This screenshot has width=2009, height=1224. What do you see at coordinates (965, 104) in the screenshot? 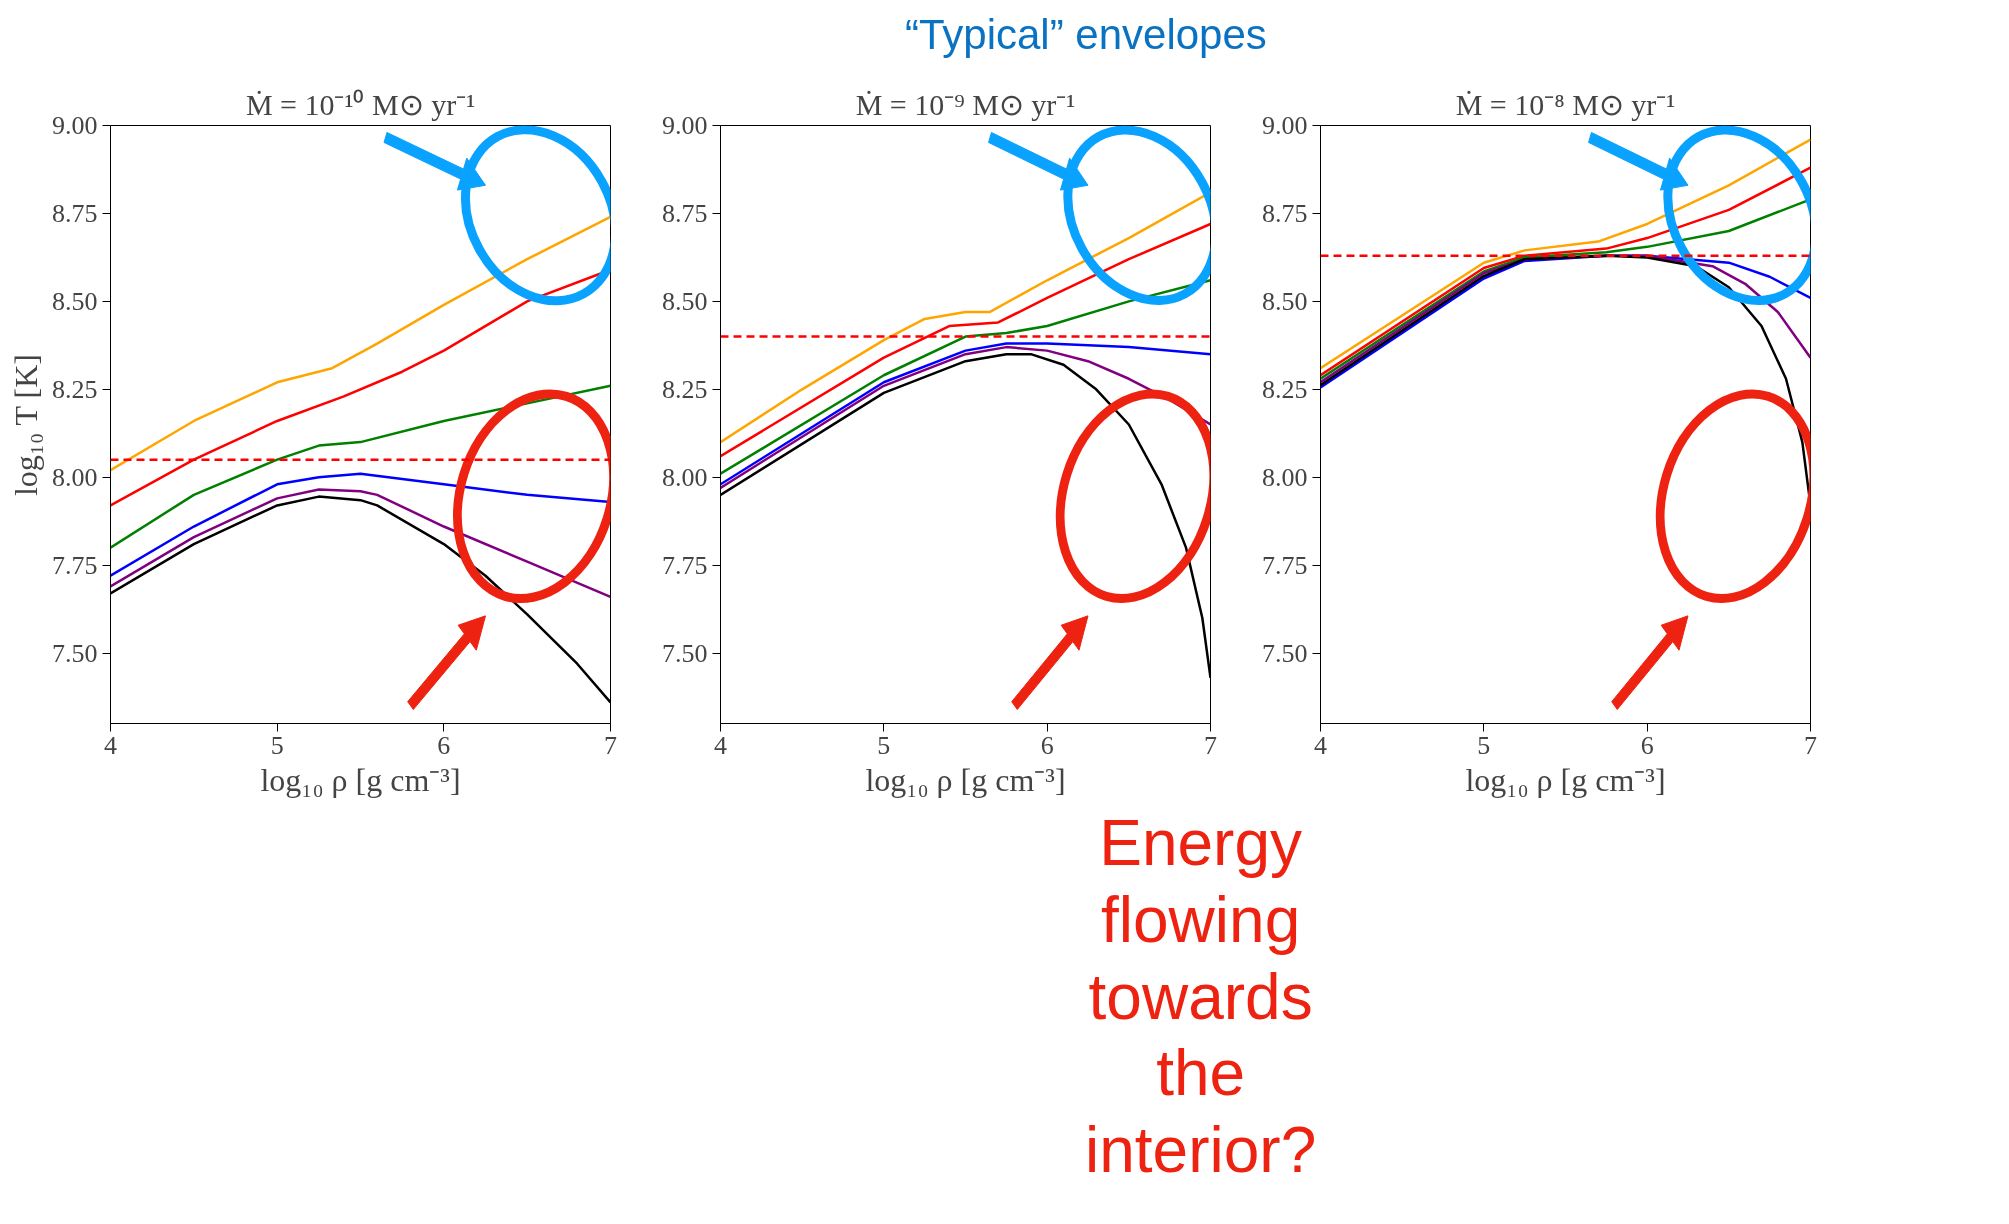
I see `chart-title: Ṁ = 10⁻⁹ M⊙ yr⁻¹` at bounding box center [965, 104].